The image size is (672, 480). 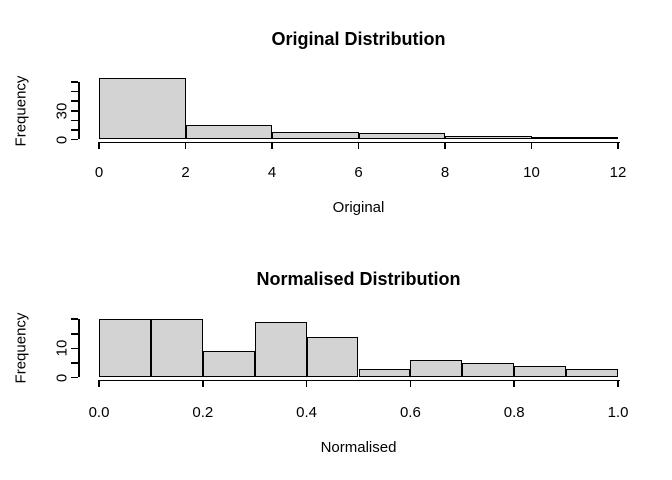 I want to click on x-axis-label-normalised: Normalised, so click(x=358, y=447).